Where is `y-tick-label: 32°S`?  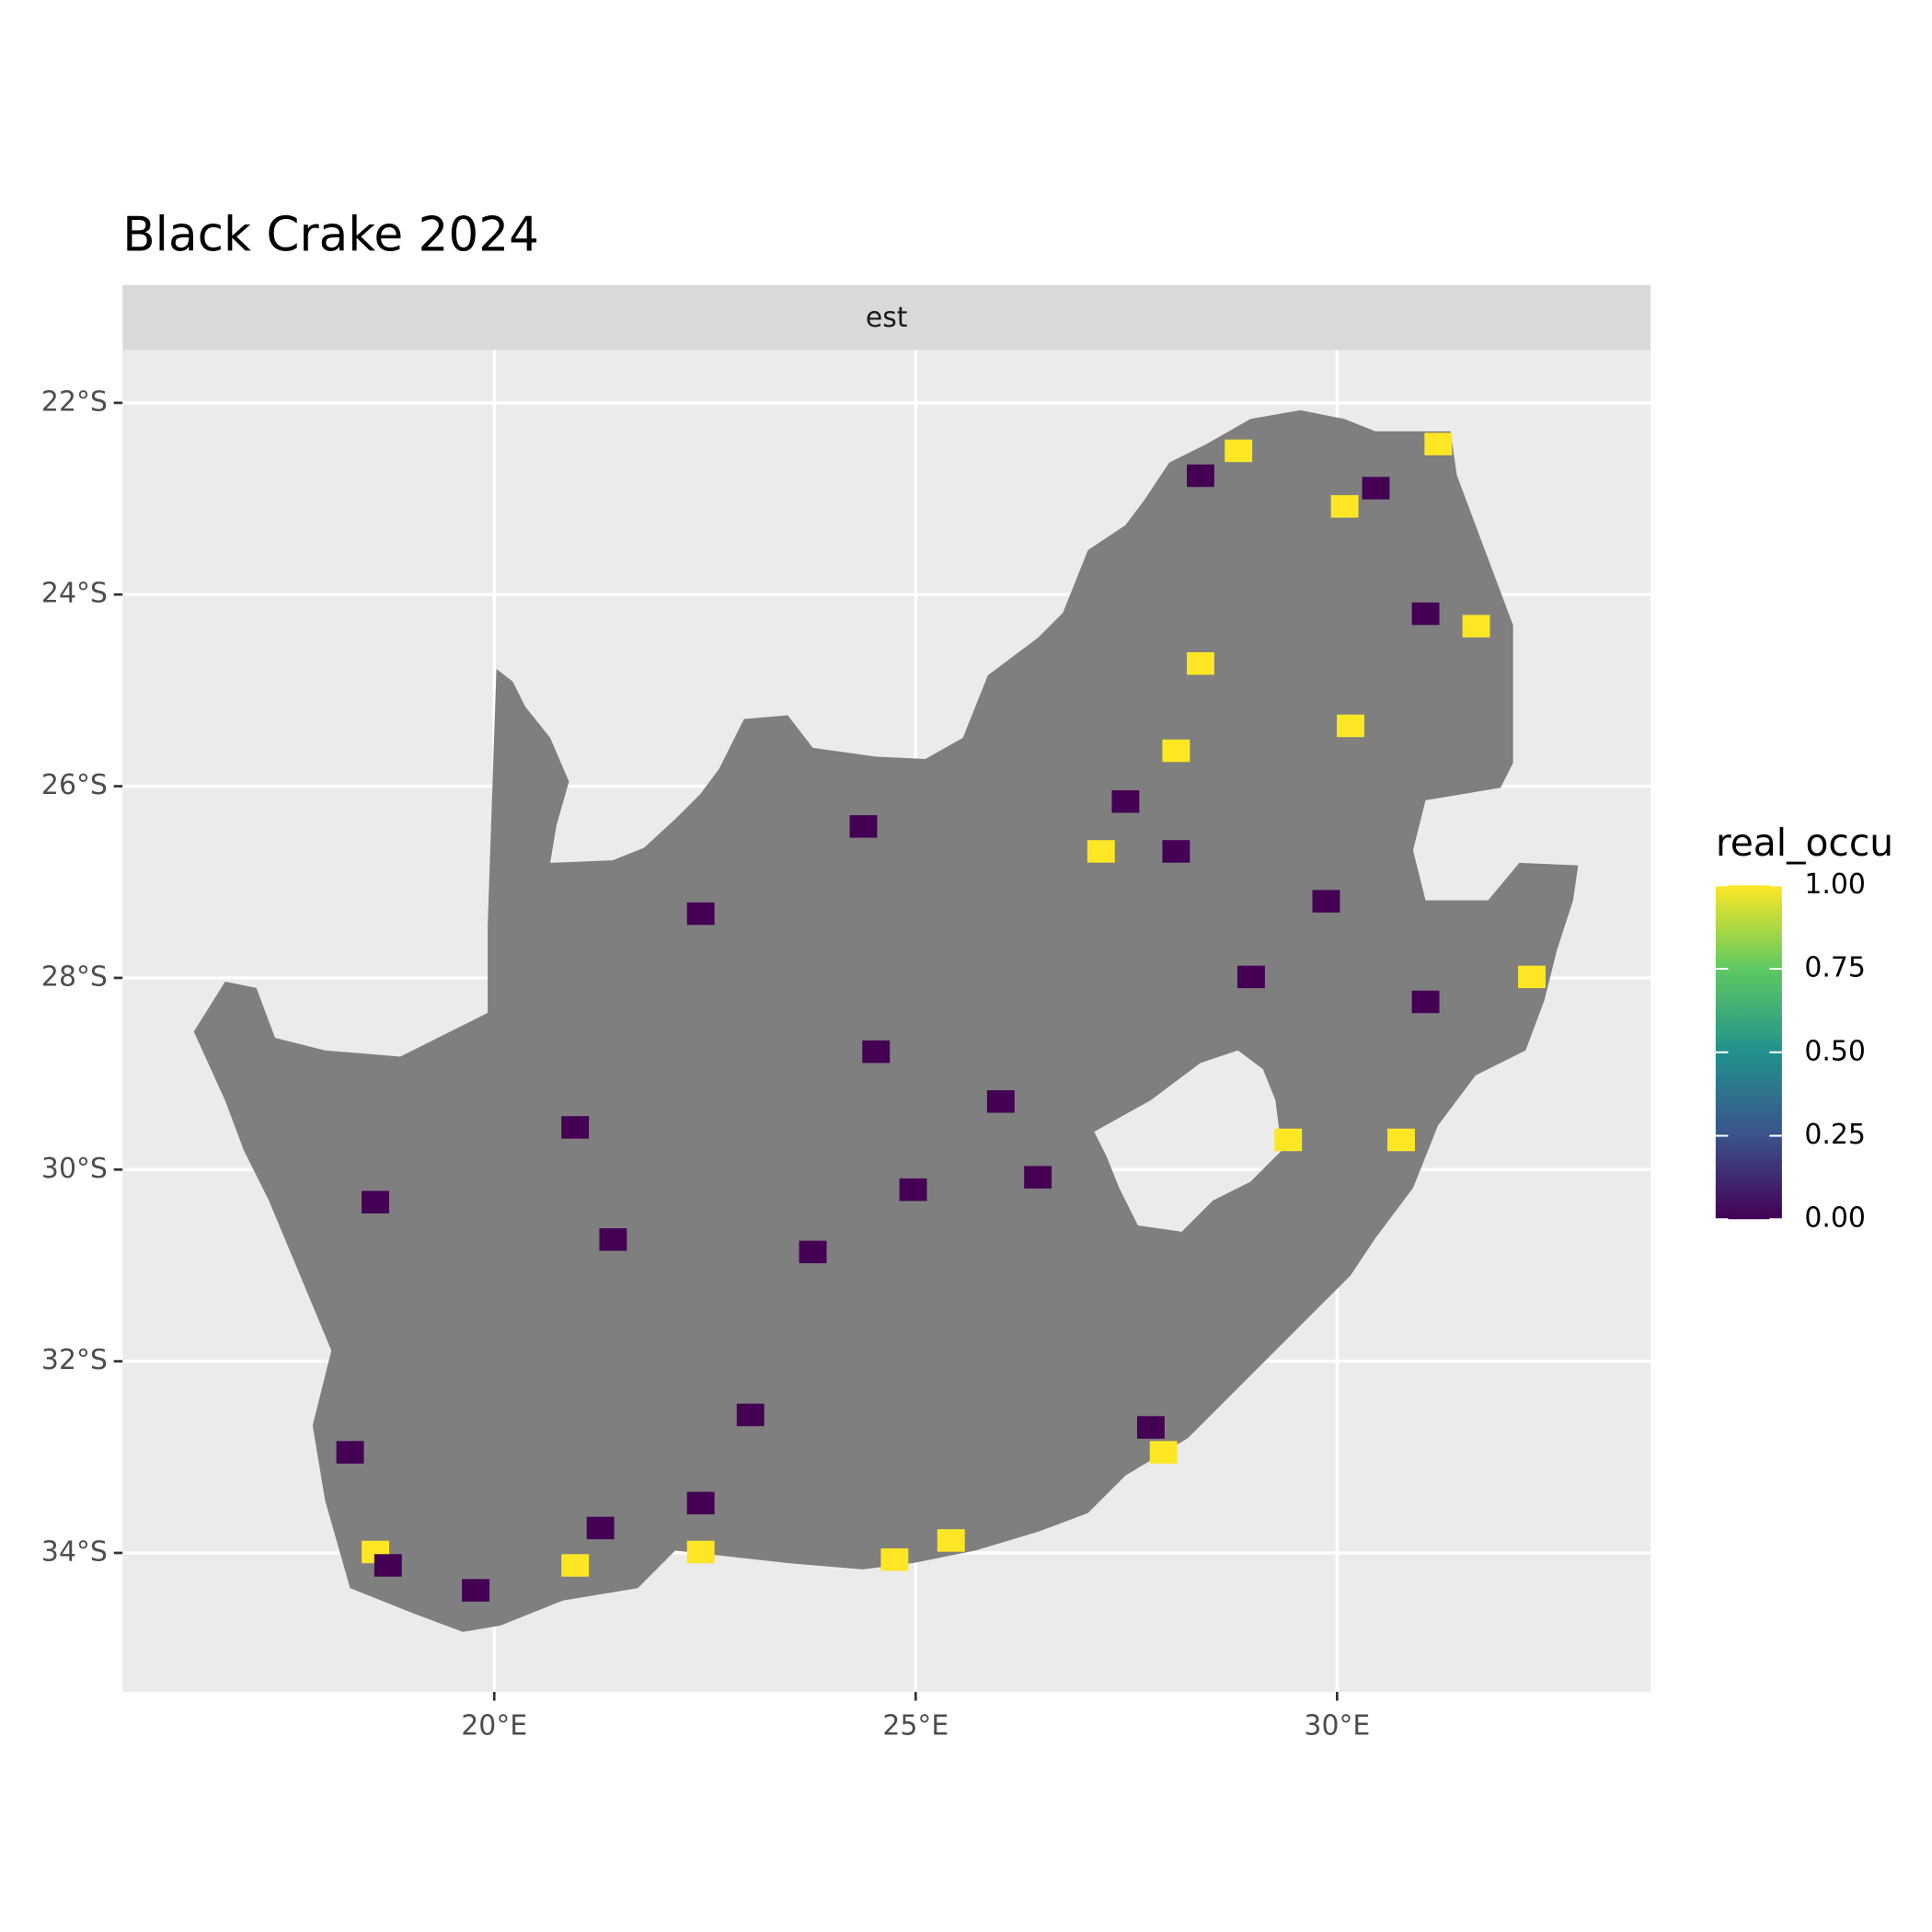
y-tick-label: 32°S is located at coordinates (74, 1360).